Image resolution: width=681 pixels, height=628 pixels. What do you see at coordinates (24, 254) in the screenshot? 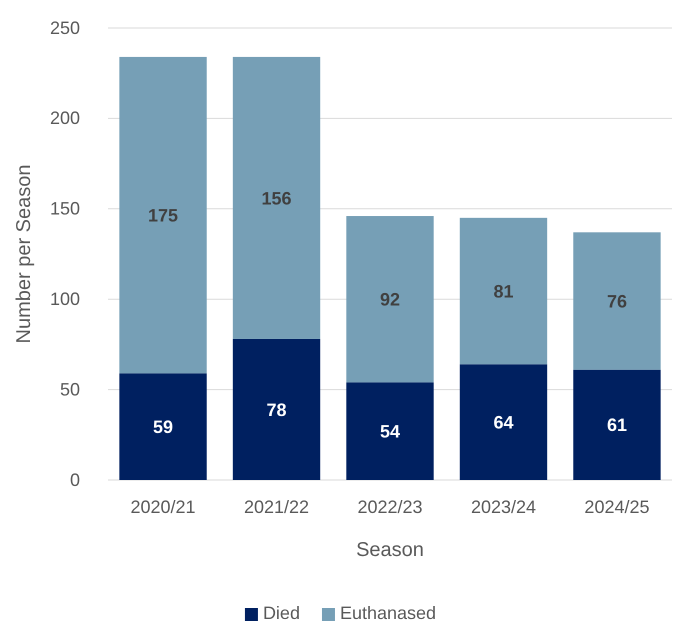
I see `y-axis-title: Number per Season` at bounding box center [24, 254].